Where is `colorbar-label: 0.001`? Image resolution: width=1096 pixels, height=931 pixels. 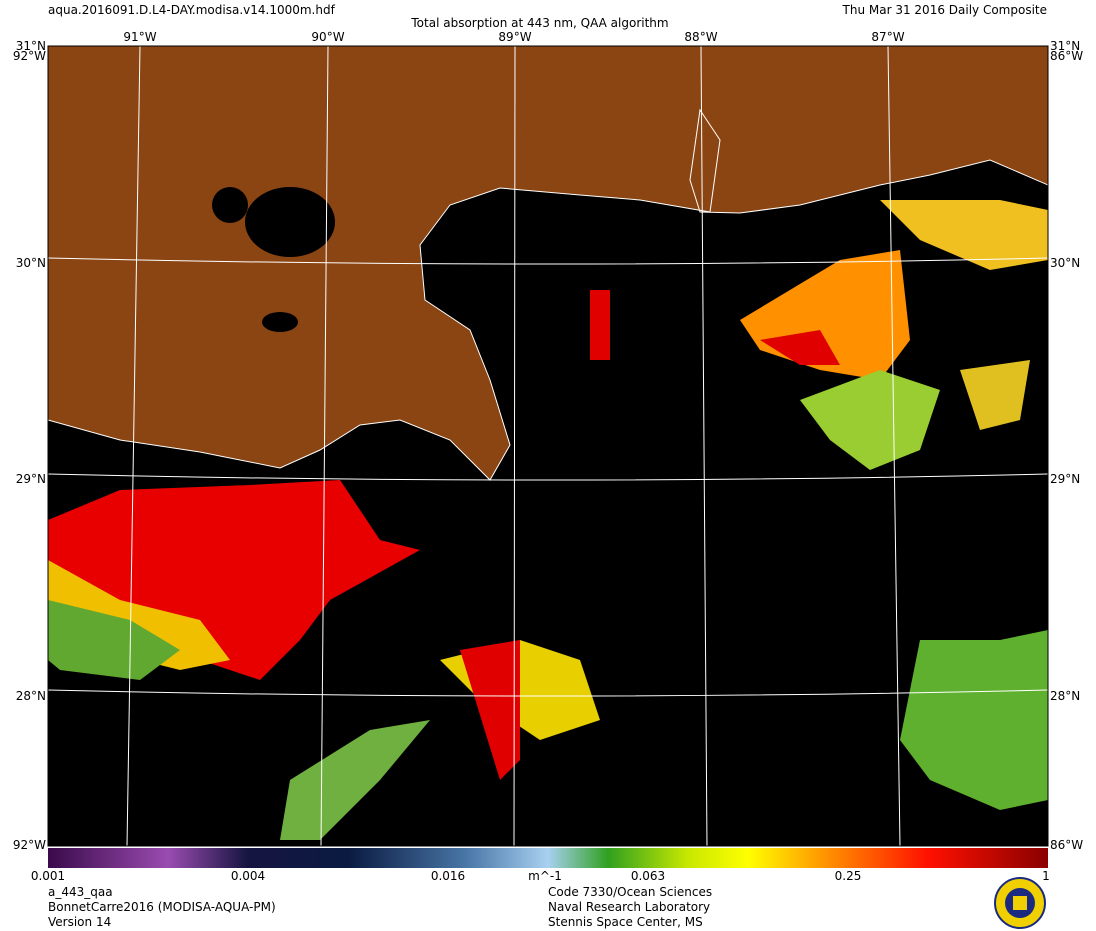
colorbar-label: 0.001 is located at coordinates (48, 876).